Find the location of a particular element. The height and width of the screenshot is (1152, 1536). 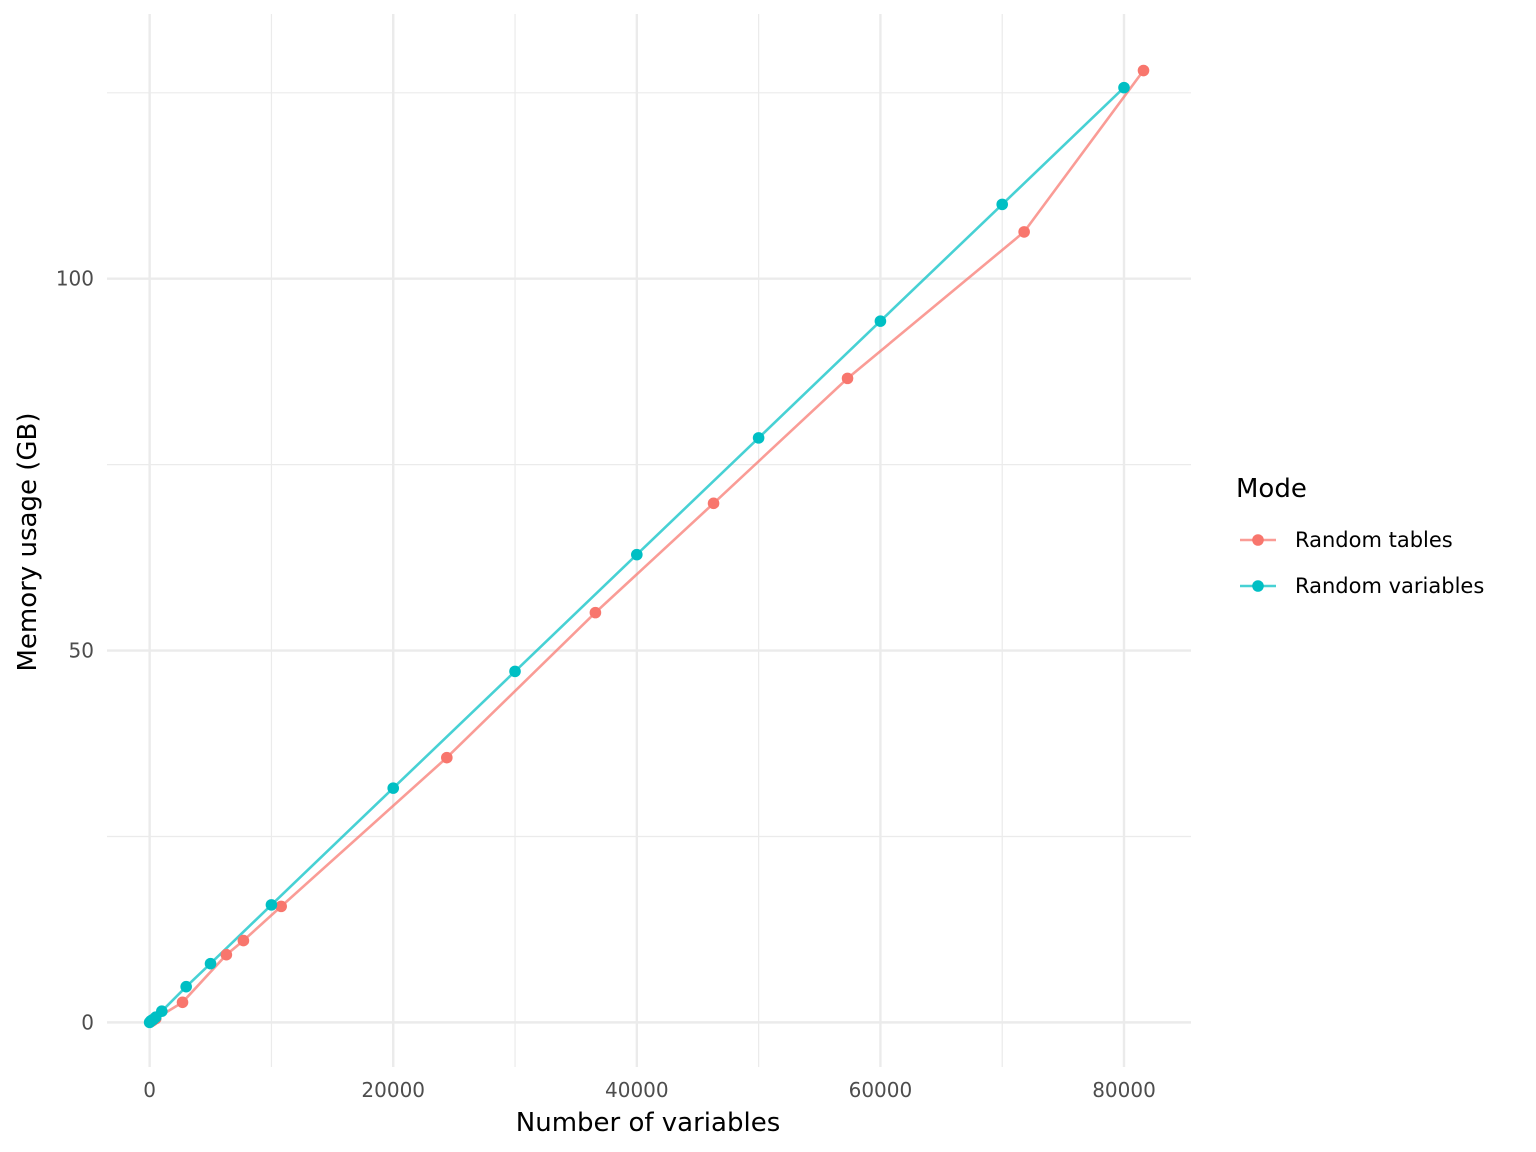

x-tick-label: 80000 is located at coordinates (1124, 1090).